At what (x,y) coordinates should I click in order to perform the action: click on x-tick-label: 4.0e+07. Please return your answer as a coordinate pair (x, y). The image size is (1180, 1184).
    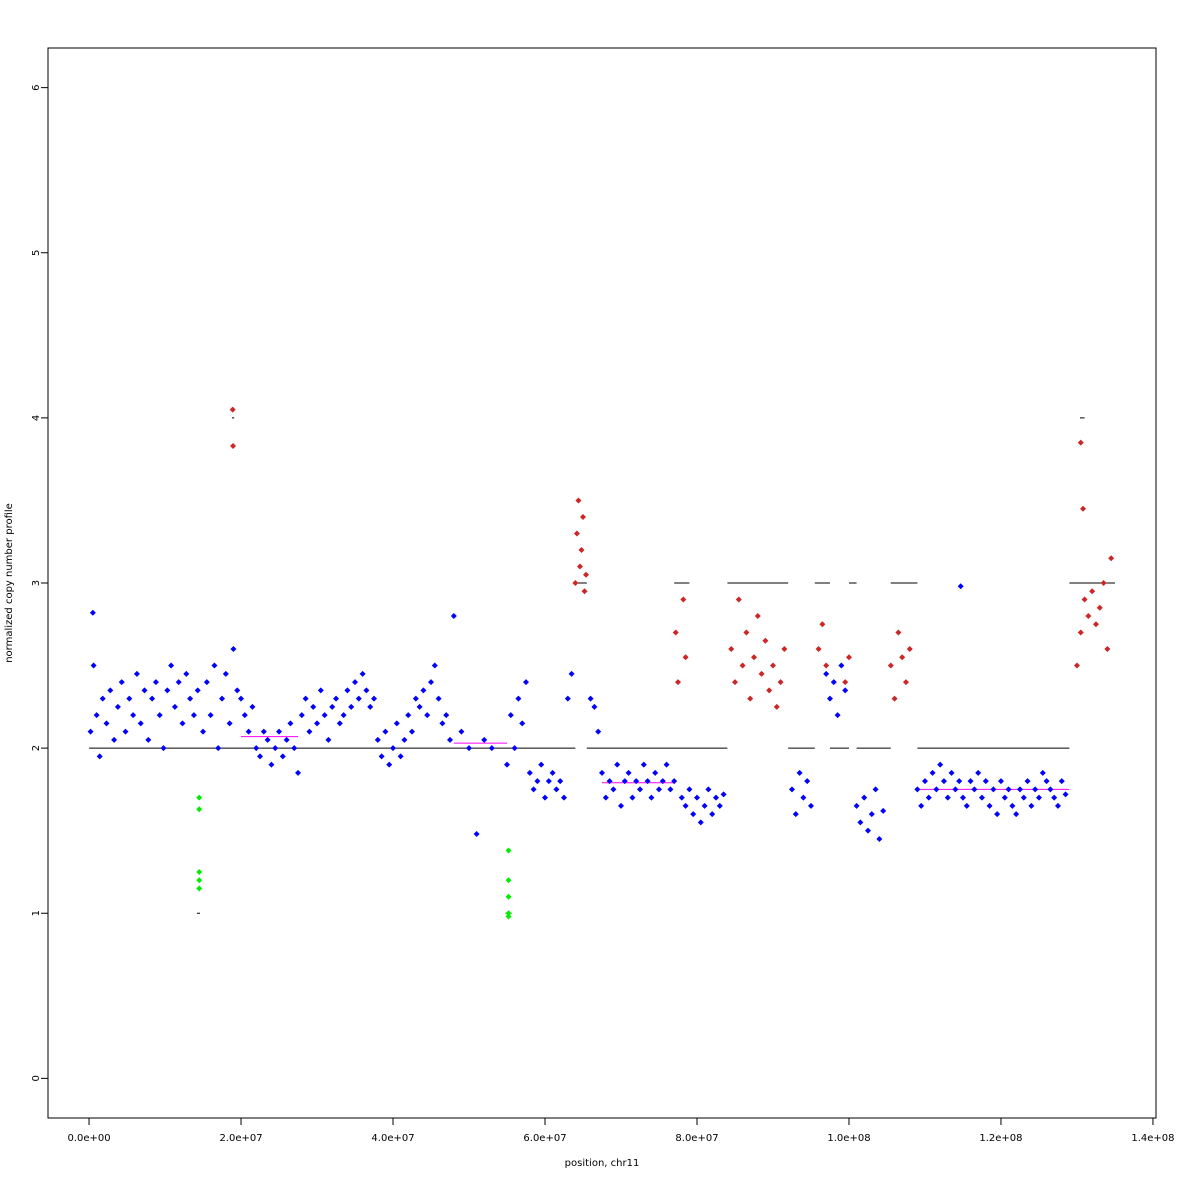
    Looking at the image, I should click on (392, 1138).